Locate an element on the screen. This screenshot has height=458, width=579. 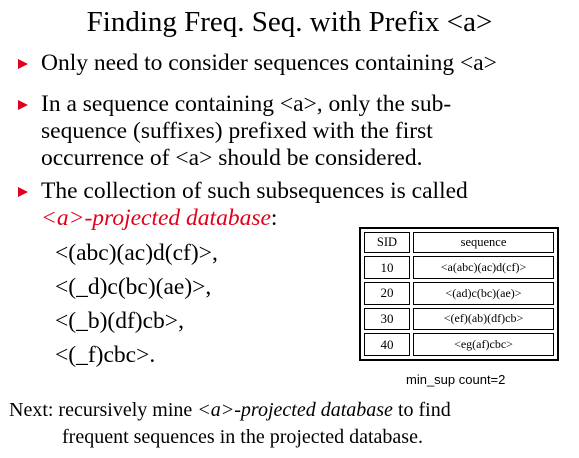
sequence-cell: <a(abc)(ac)d(cf)> is located at coordinates (483, 268).